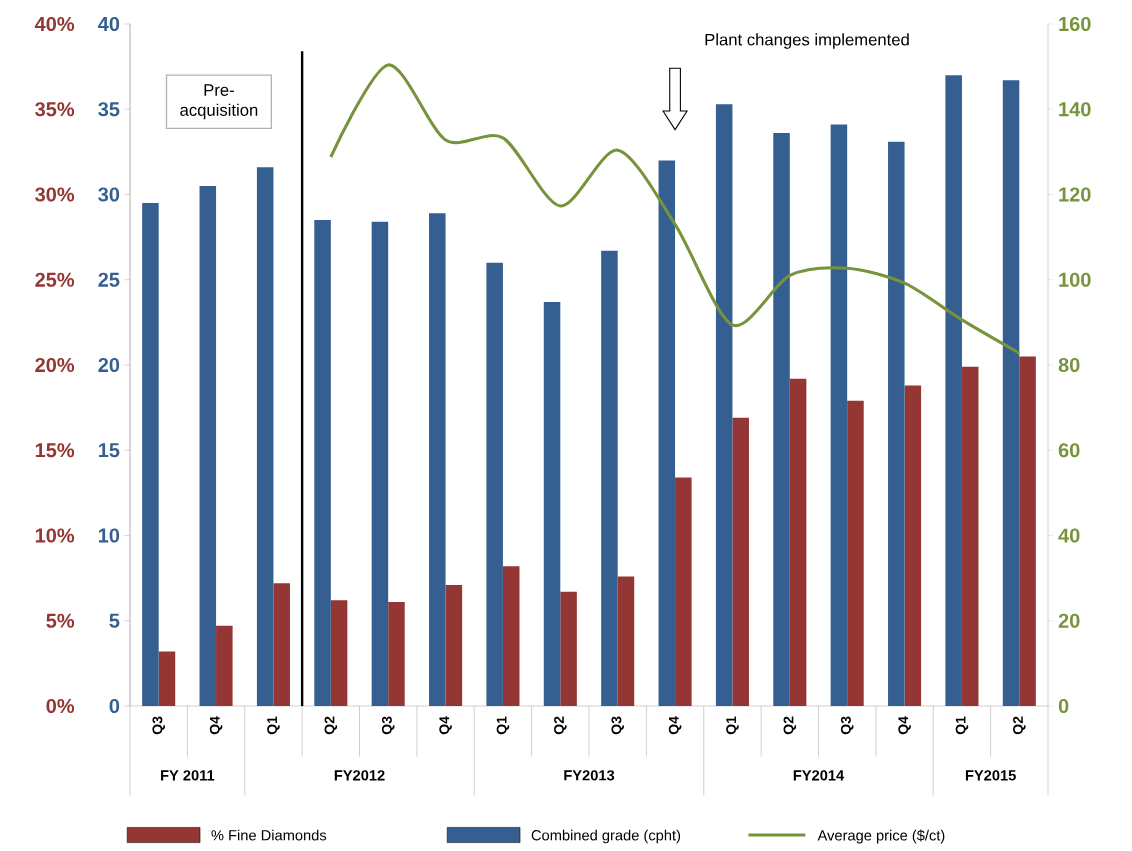 This screenshot has width=1132, height=851. Describe the element at coordinates (807, 41) in the screenshot. I see `annotation: Plant changes implemented` at that location.